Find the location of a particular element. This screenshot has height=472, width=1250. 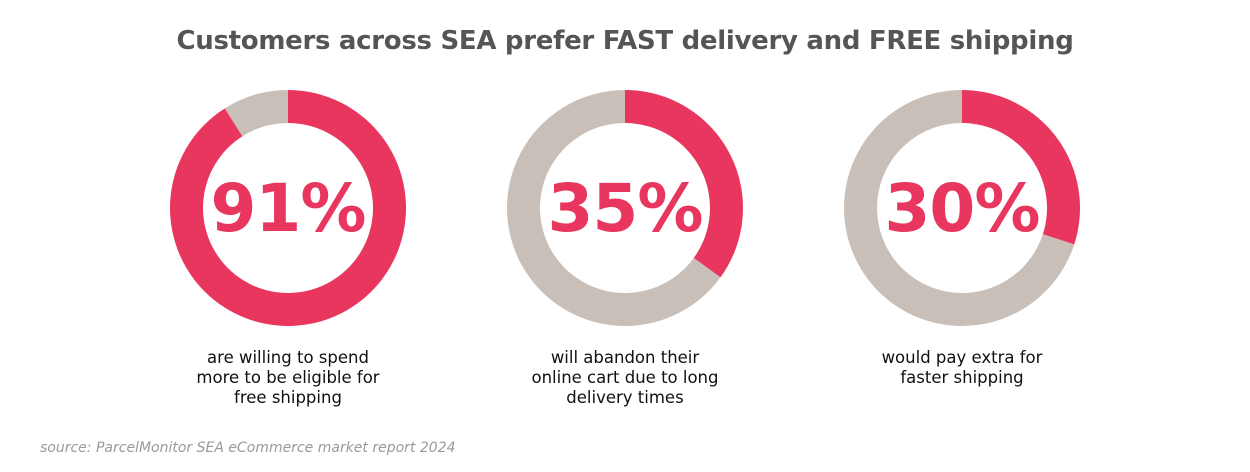

donut-1-remainder-segment is located at coordinates (256, 113).